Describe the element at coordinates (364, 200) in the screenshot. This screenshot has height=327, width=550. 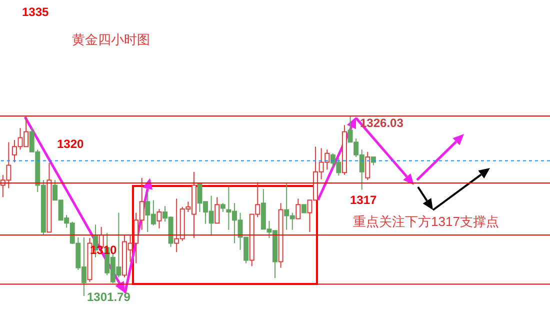
I see `ref-line-label: 1317` at that location.